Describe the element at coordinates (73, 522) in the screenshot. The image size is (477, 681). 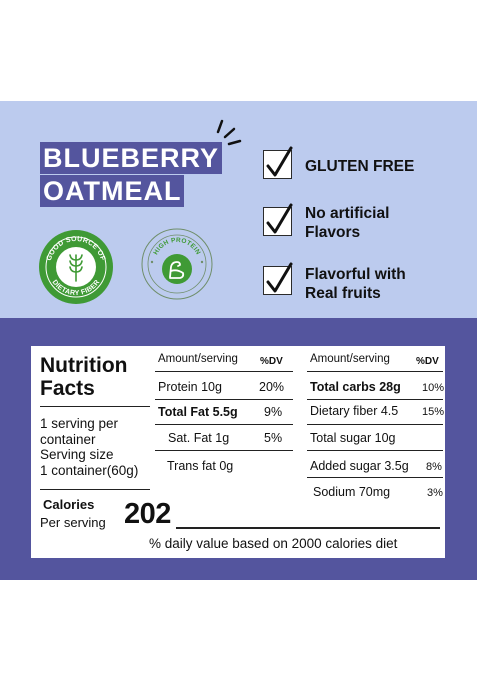
I see `per-serving-label: Per serving` at that location.